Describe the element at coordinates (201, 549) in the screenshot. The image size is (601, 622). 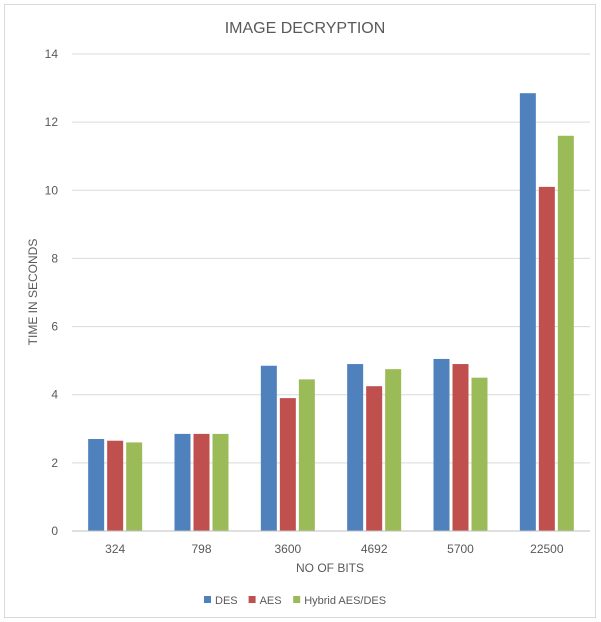
I see `x-tick-label: 798` at that location.